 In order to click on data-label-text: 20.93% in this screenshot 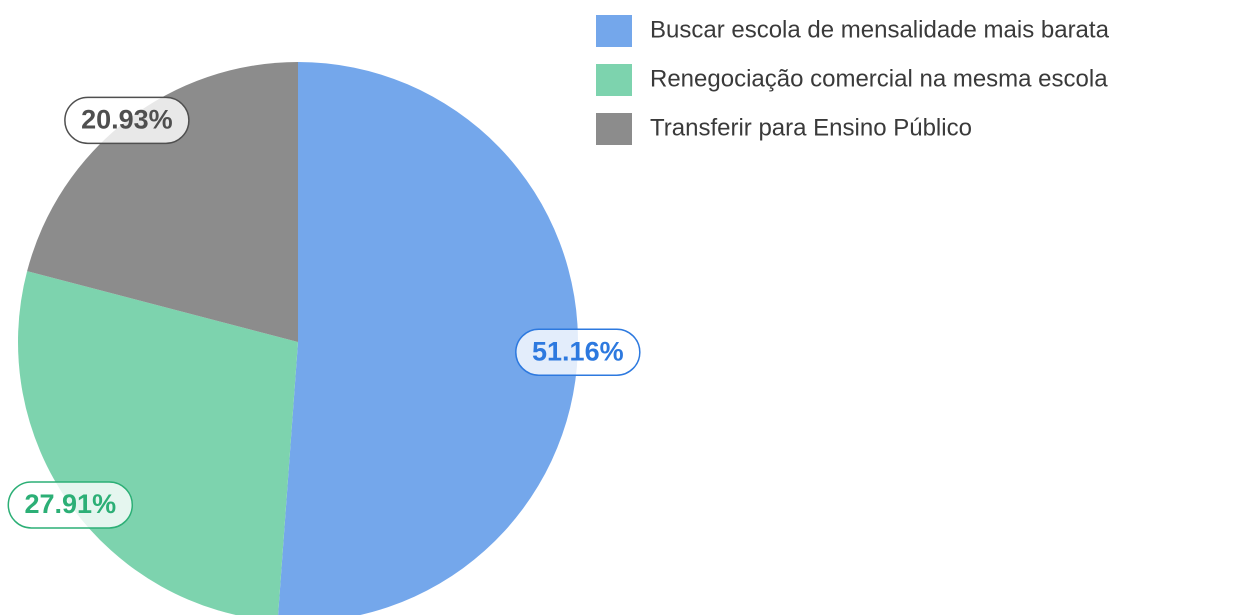, I will do `click(127, 120)`.